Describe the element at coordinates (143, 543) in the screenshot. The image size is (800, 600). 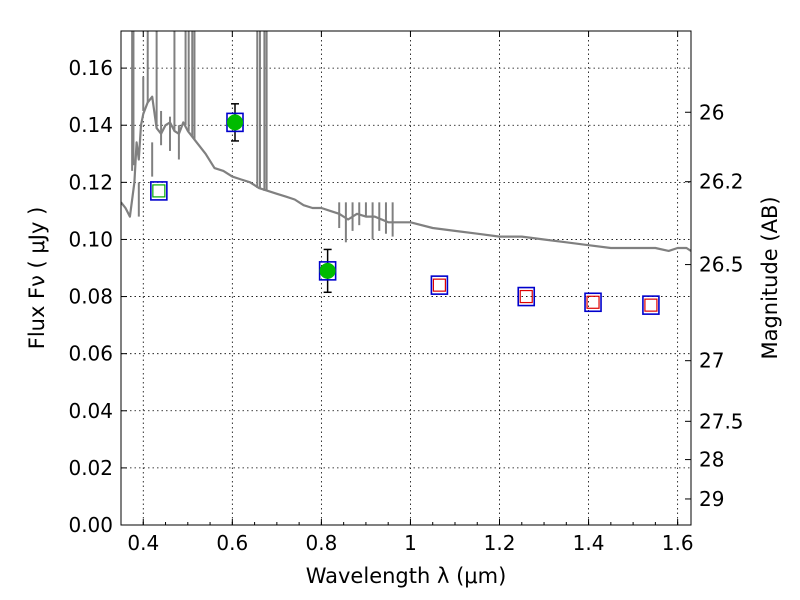
I see `x-tick-label: 0.4` at that location.